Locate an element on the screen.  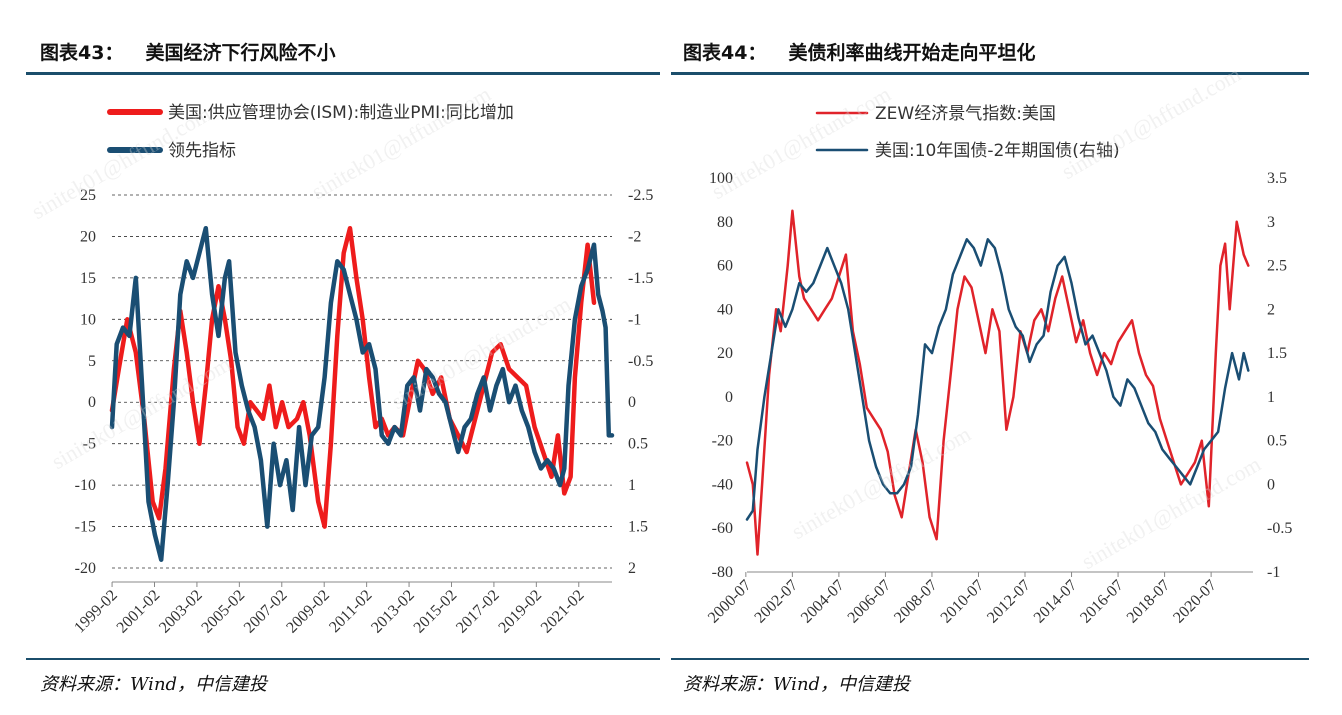
y-left-tick-label: 10 is located at coordinates (88, 319).